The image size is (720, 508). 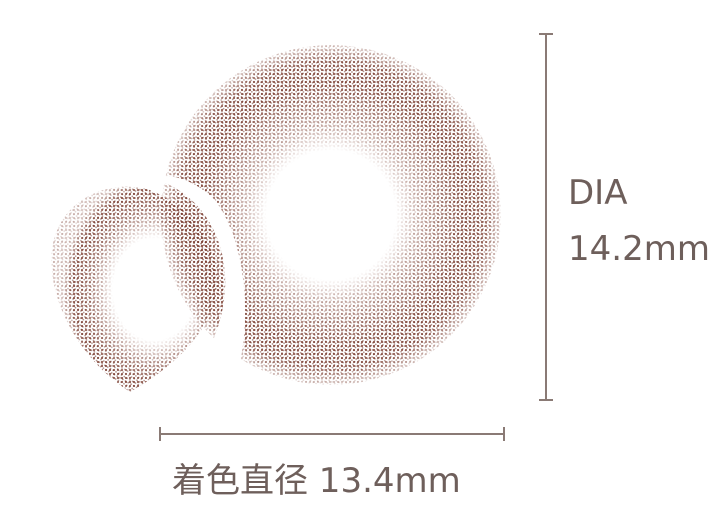 What do you see at coordinates (598, 193) in the screenshot?
I see `diameter-label: DIA` at bounding box center [598, 193].